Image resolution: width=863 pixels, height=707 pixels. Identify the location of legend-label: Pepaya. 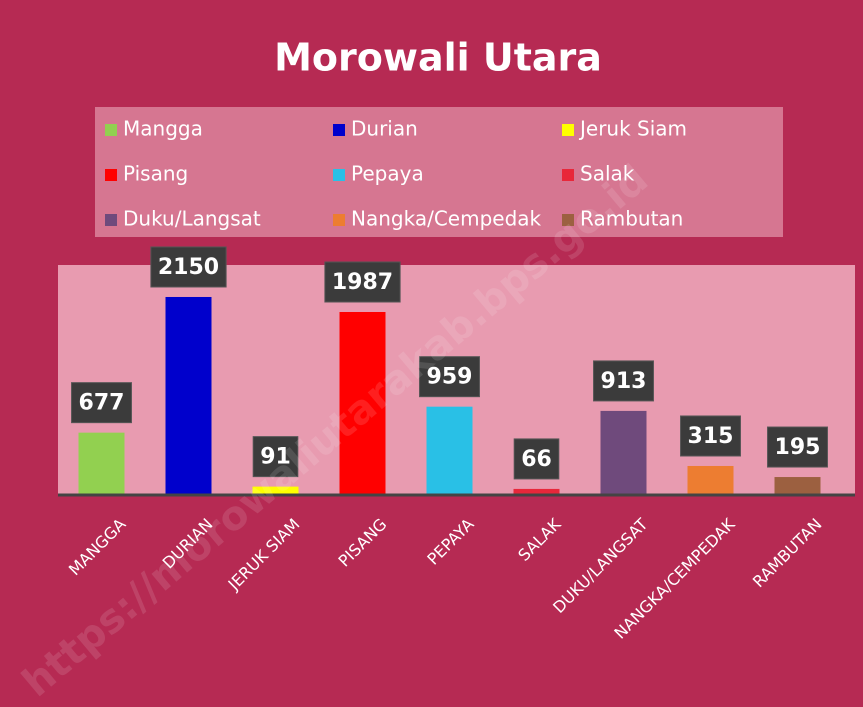
(387, 174).